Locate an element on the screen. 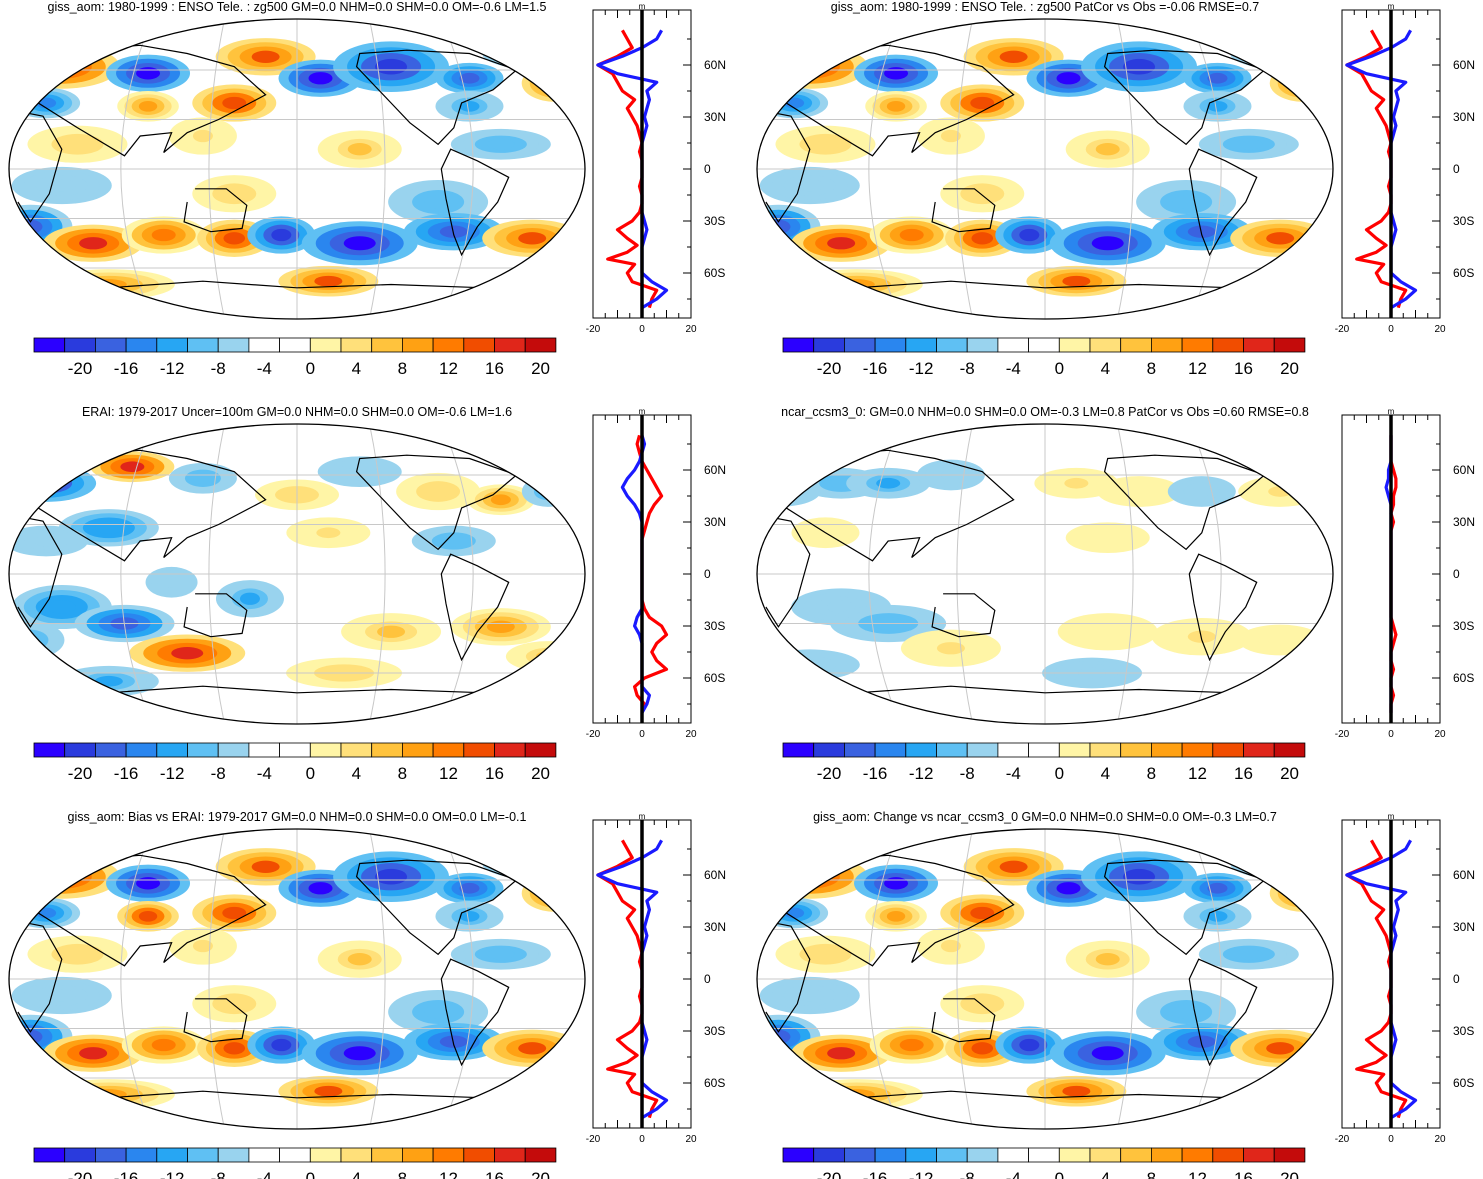  profile-red-line is located at coordinates (651, 574).